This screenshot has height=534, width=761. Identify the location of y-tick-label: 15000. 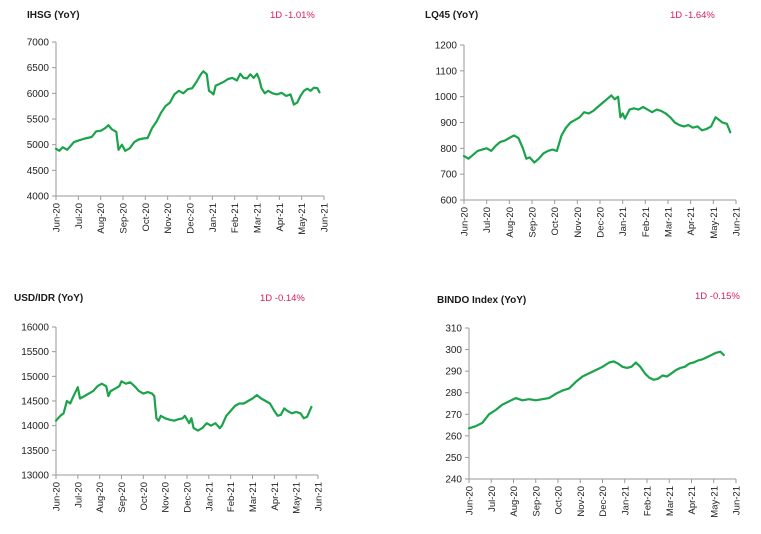
(35, 377).